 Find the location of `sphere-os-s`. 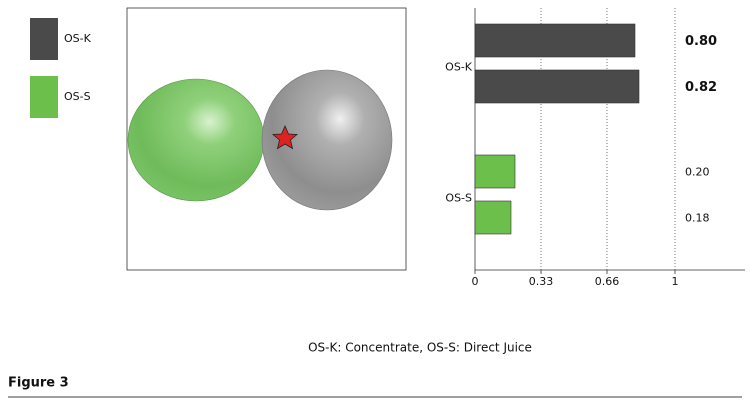

sphere-os-s is located at coordinates (196, 140).